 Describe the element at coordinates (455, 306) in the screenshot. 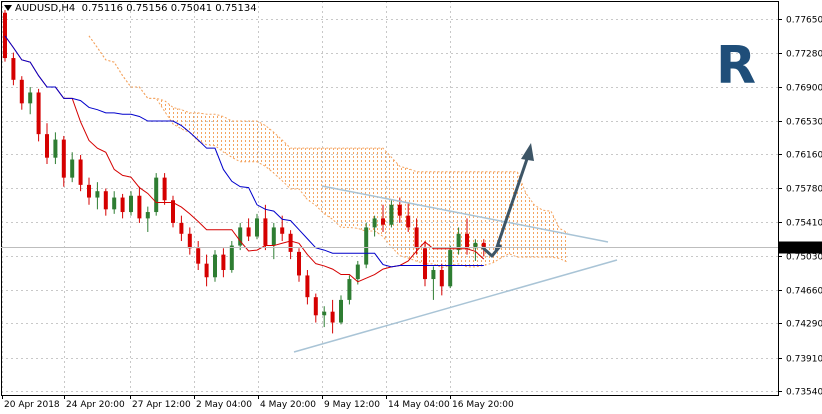

I see `triangle-lower-line` at that location.